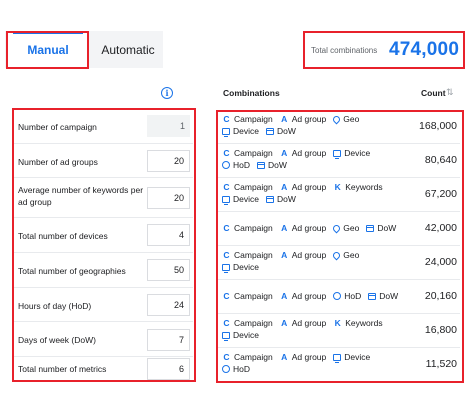  Describe the element at coordinates (433, 93) in the screenshot. I see `count-header: Count` at that location.